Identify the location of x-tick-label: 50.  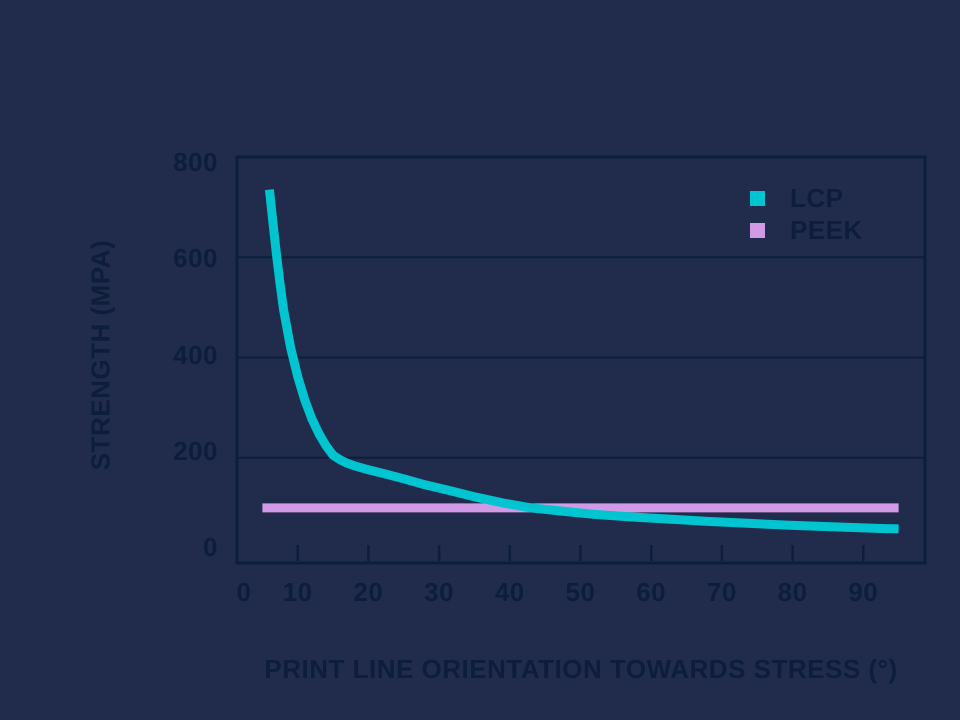
(580, 592).